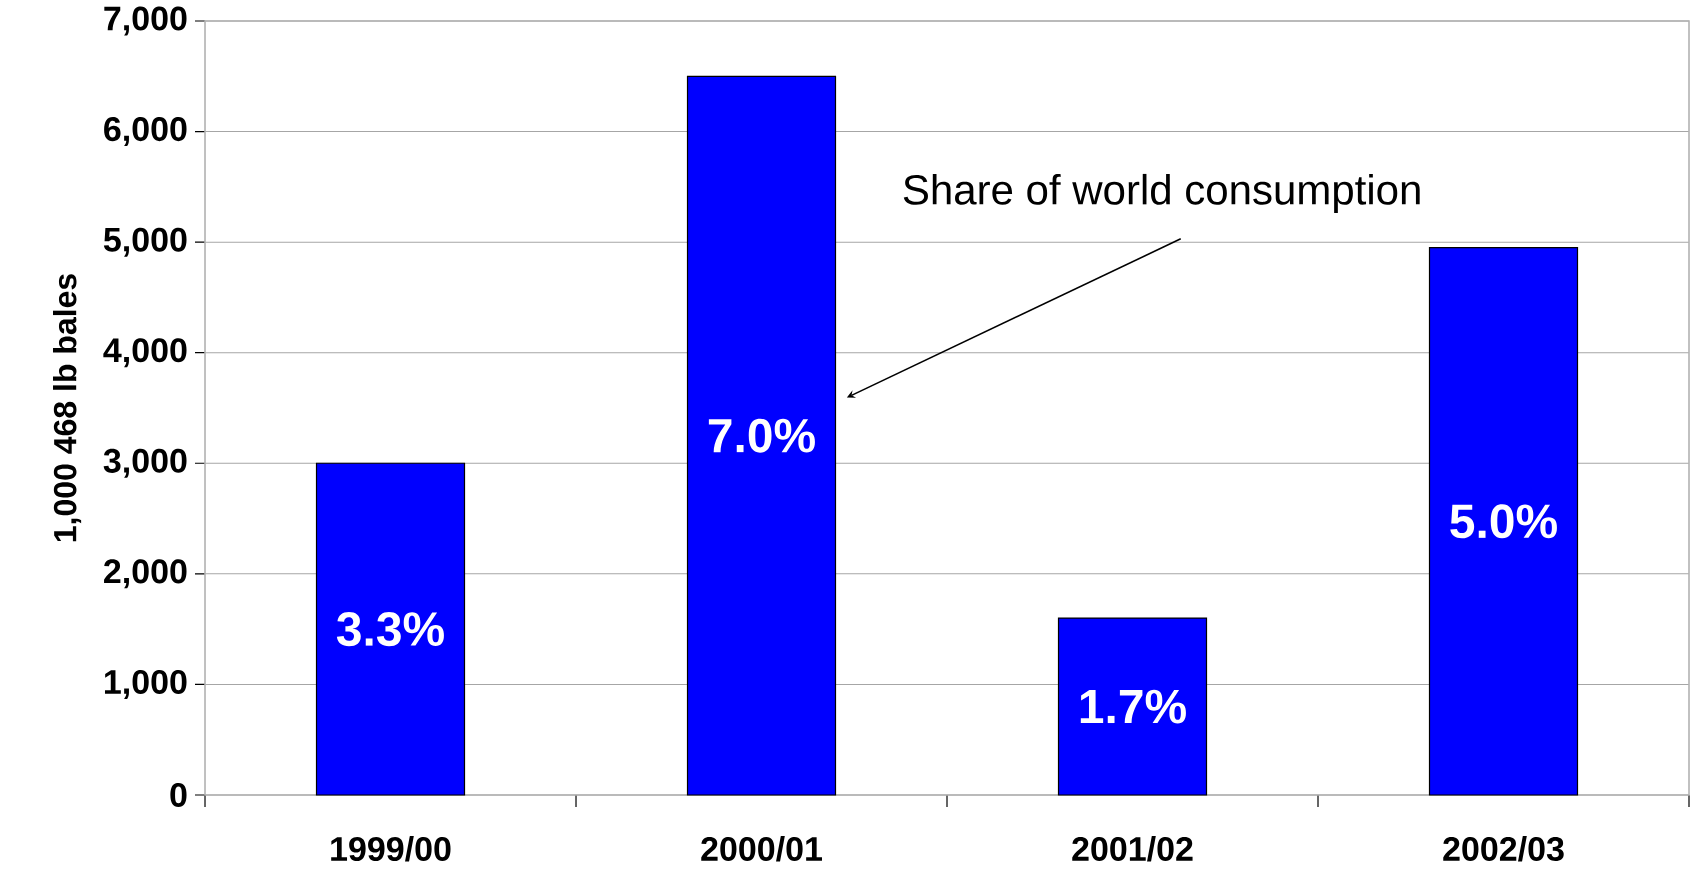  I want to click on annotation: 5.0%, so click(1503, 521).